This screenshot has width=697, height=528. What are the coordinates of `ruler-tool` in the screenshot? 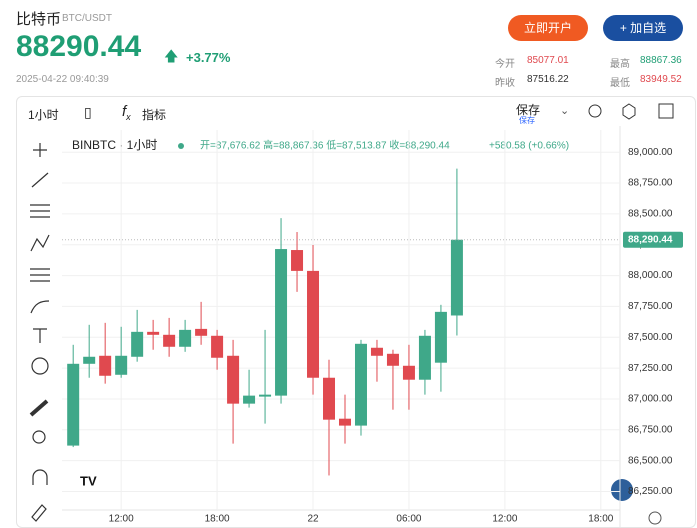 It's located at (39, 408).